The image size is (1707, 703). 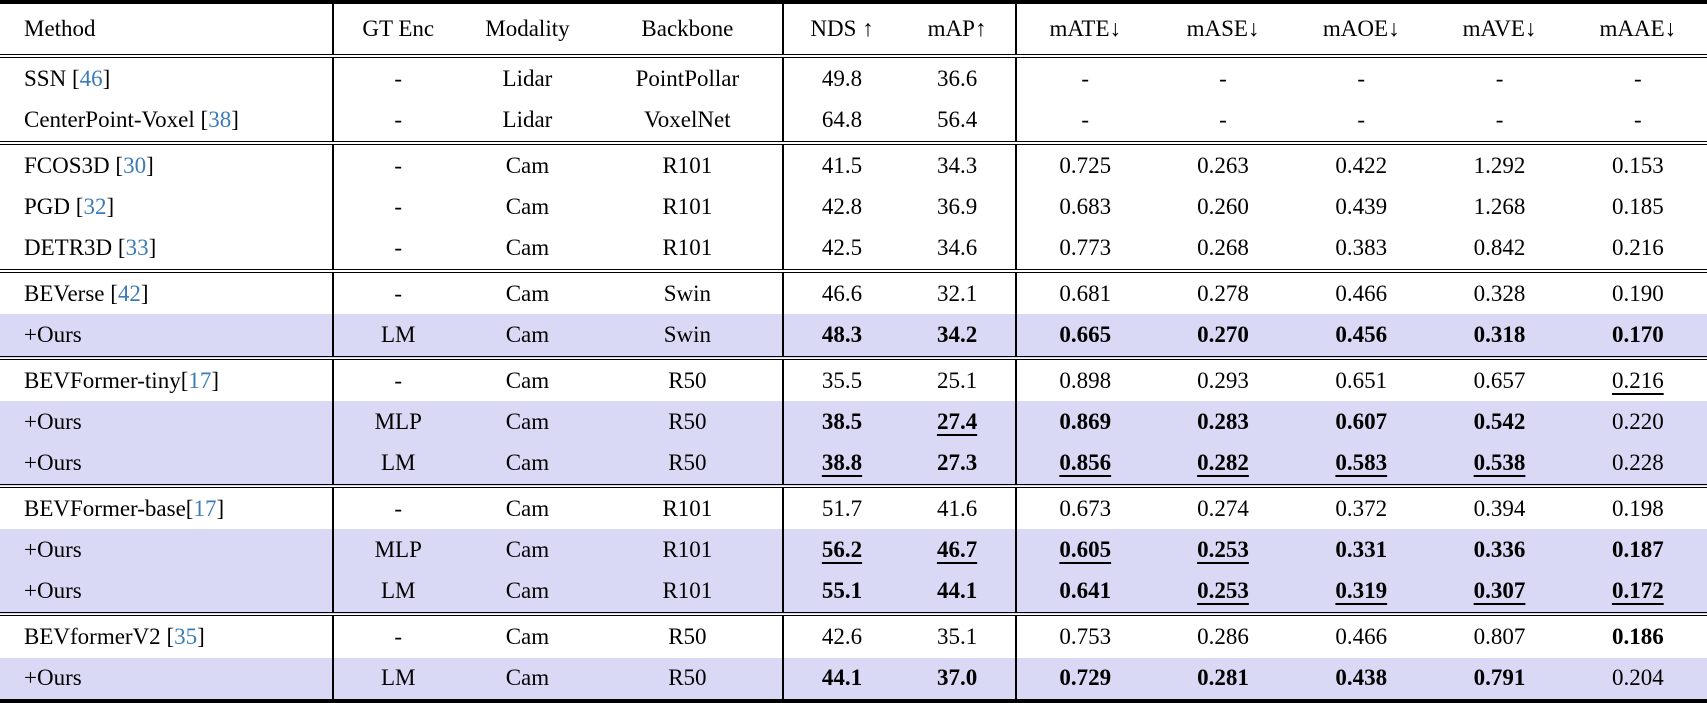 What do you see at coordinates (1223, 680) in the screenshot?
I see `cell-mase: 0.281` at bounding box center [1223, 680].